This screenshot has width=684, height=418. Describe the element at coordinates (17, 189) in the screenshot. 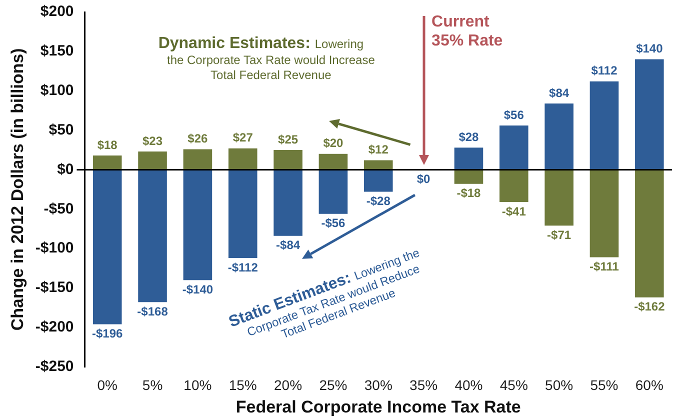

I see `y-axis-title: Change in 2012 Dollars (in billions)` at that location.